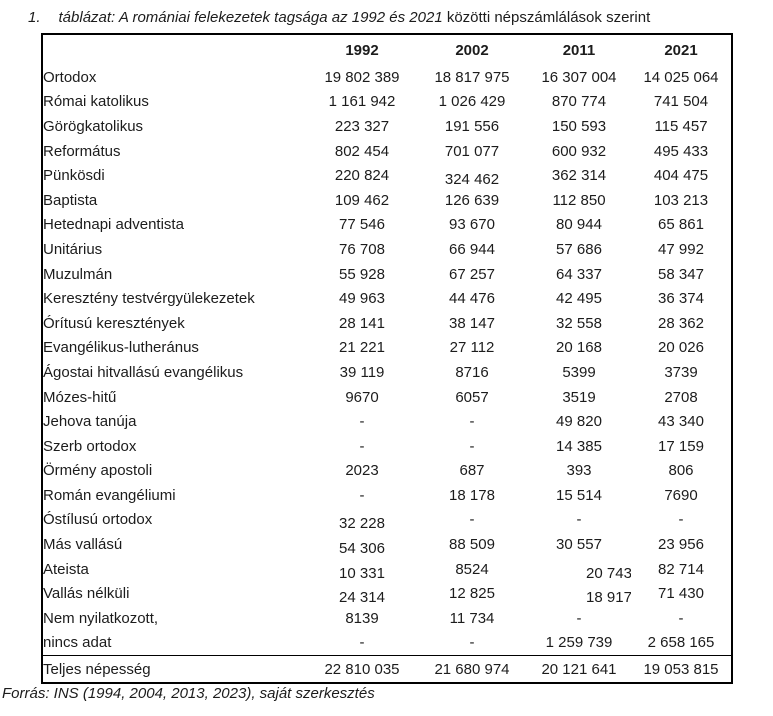  I want to click on denomination-label: Unitárius, so click(73, 249).